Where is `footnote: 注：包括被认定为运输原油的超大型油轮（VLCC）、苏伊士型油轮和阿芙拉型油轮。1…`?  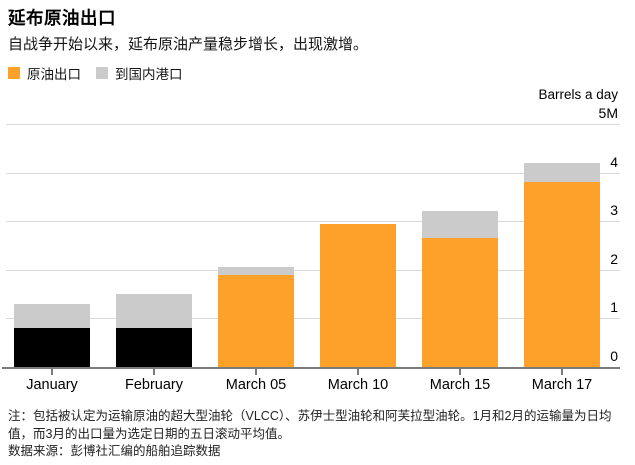 footnote: 注：包括被认定为运输原油的超大型油轮（VLCC）、苏伊士型油轮和阿芙拉型油轮。1… is located at coordinates (310, 425).